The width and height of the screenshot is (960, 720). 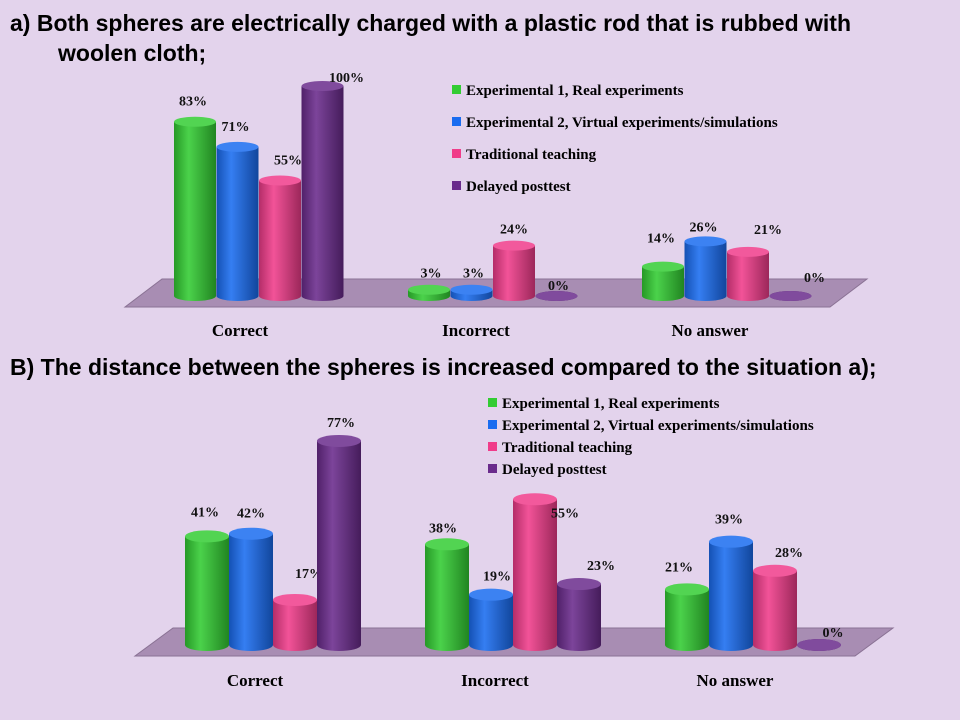 I want to click on chart-a-category-label-0: Correct, so click(x=240, y=330).